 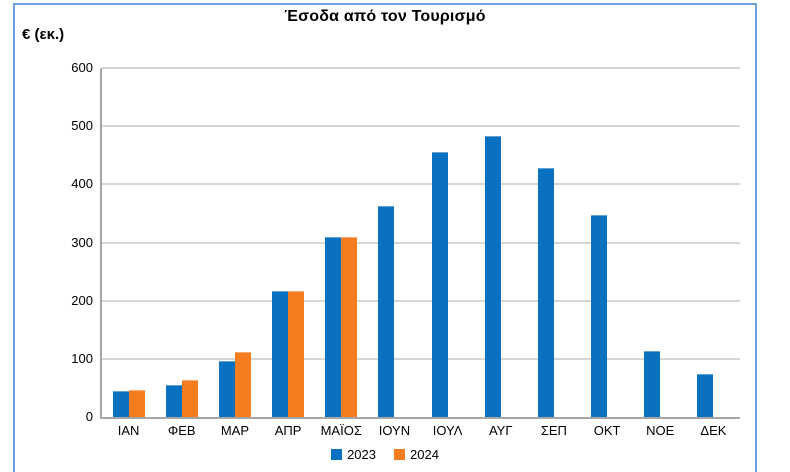 I want to click on y-tick-label-200: 200, so click(x=82, y=300).